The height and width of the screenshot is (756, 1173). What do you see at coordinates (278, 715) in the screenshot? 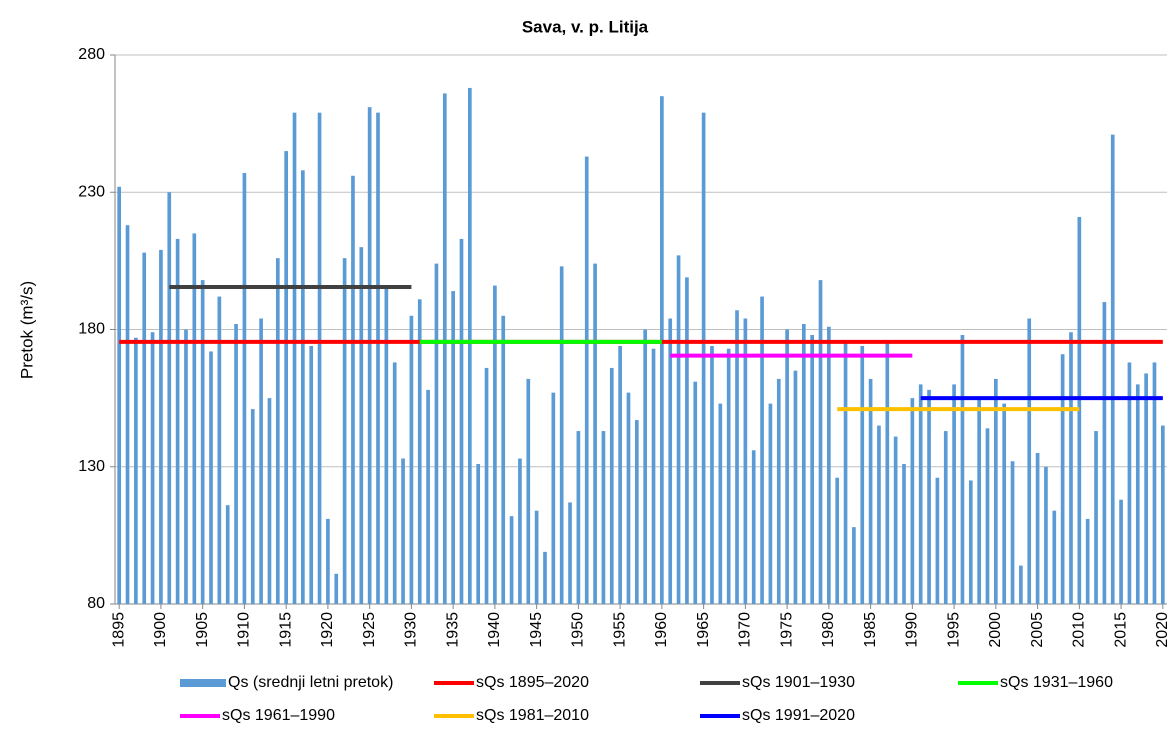
I see `legend-label: sQs 1961–1990` at bounding box center [278, 715].